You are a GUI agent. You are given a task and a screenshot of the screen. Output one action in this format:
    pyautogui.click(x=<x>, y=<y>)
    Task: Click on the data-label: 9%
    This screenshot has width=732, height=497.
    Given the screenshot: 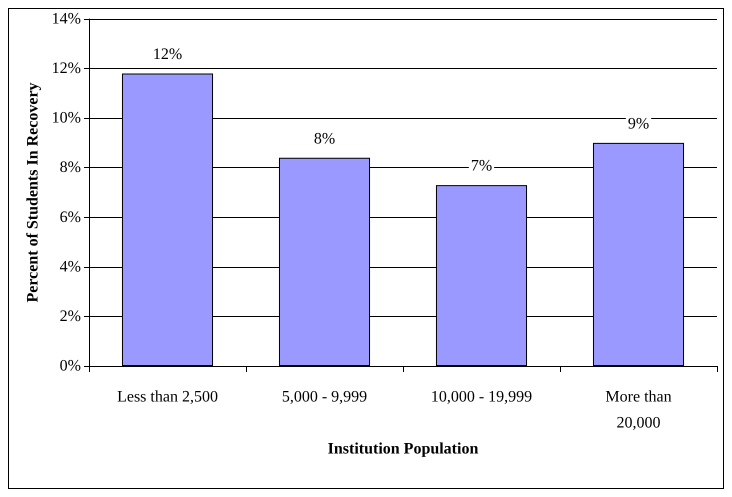 What is the action you would take?
    pyautogui.click(x=639, y=123)
    